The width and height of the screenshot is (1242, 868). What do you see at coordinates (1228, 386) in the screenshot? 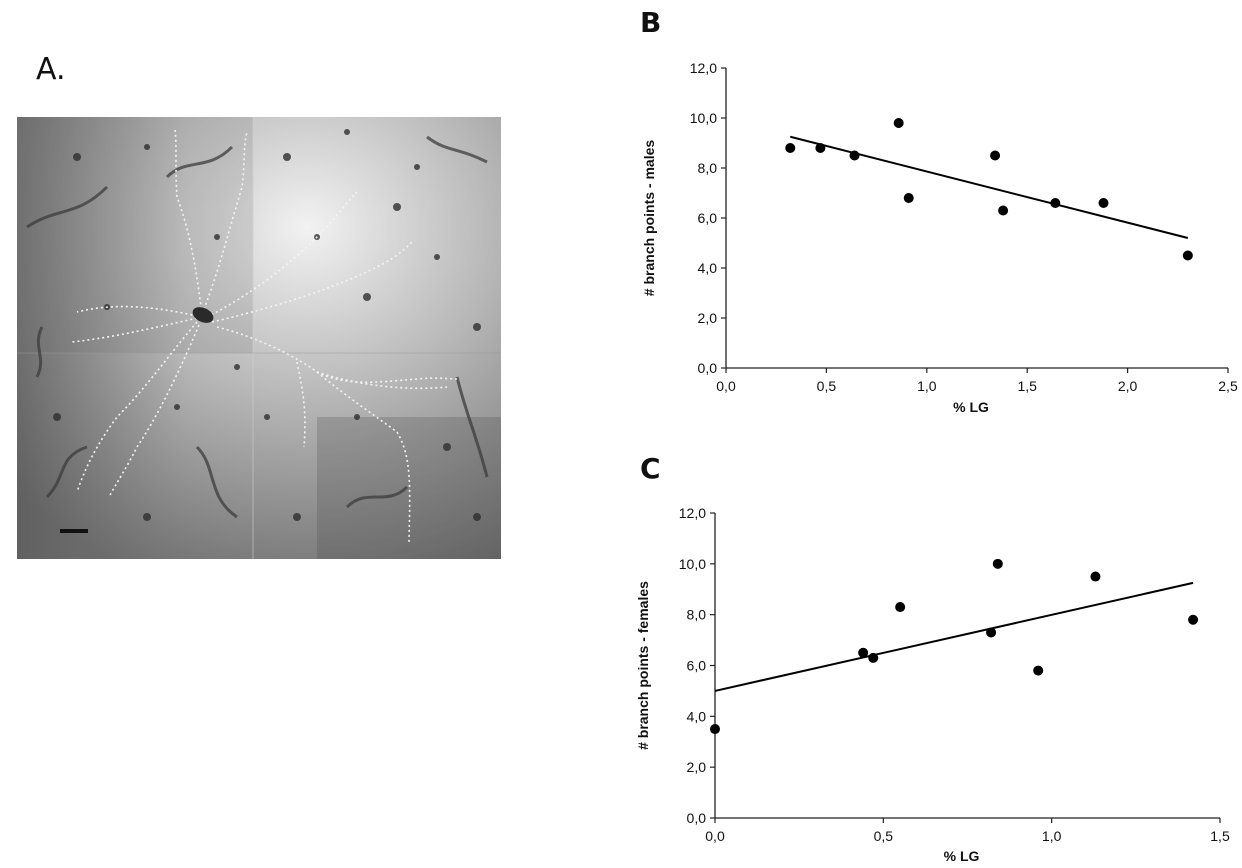
I see `x-tick-label: 2,5` at bounding box center [1228, 386].